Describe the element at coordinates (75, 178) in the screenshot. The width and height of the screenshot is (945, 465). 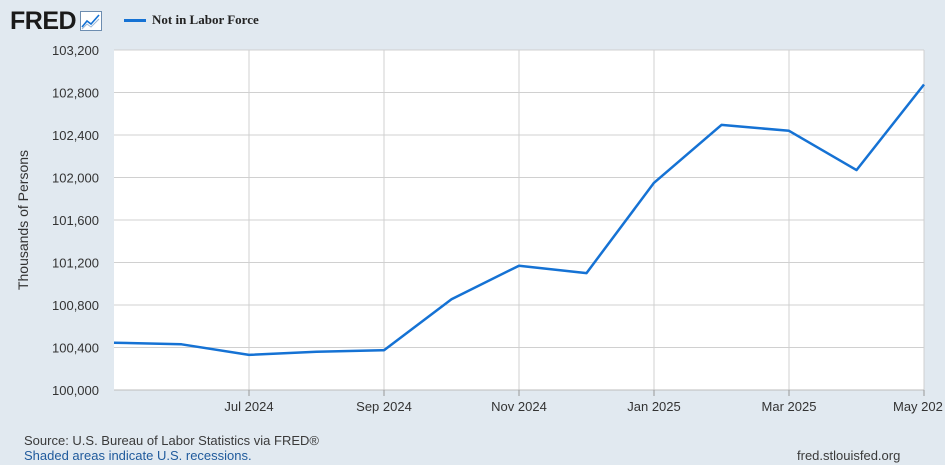
I see `y-tick-label: 102,000` at that location.